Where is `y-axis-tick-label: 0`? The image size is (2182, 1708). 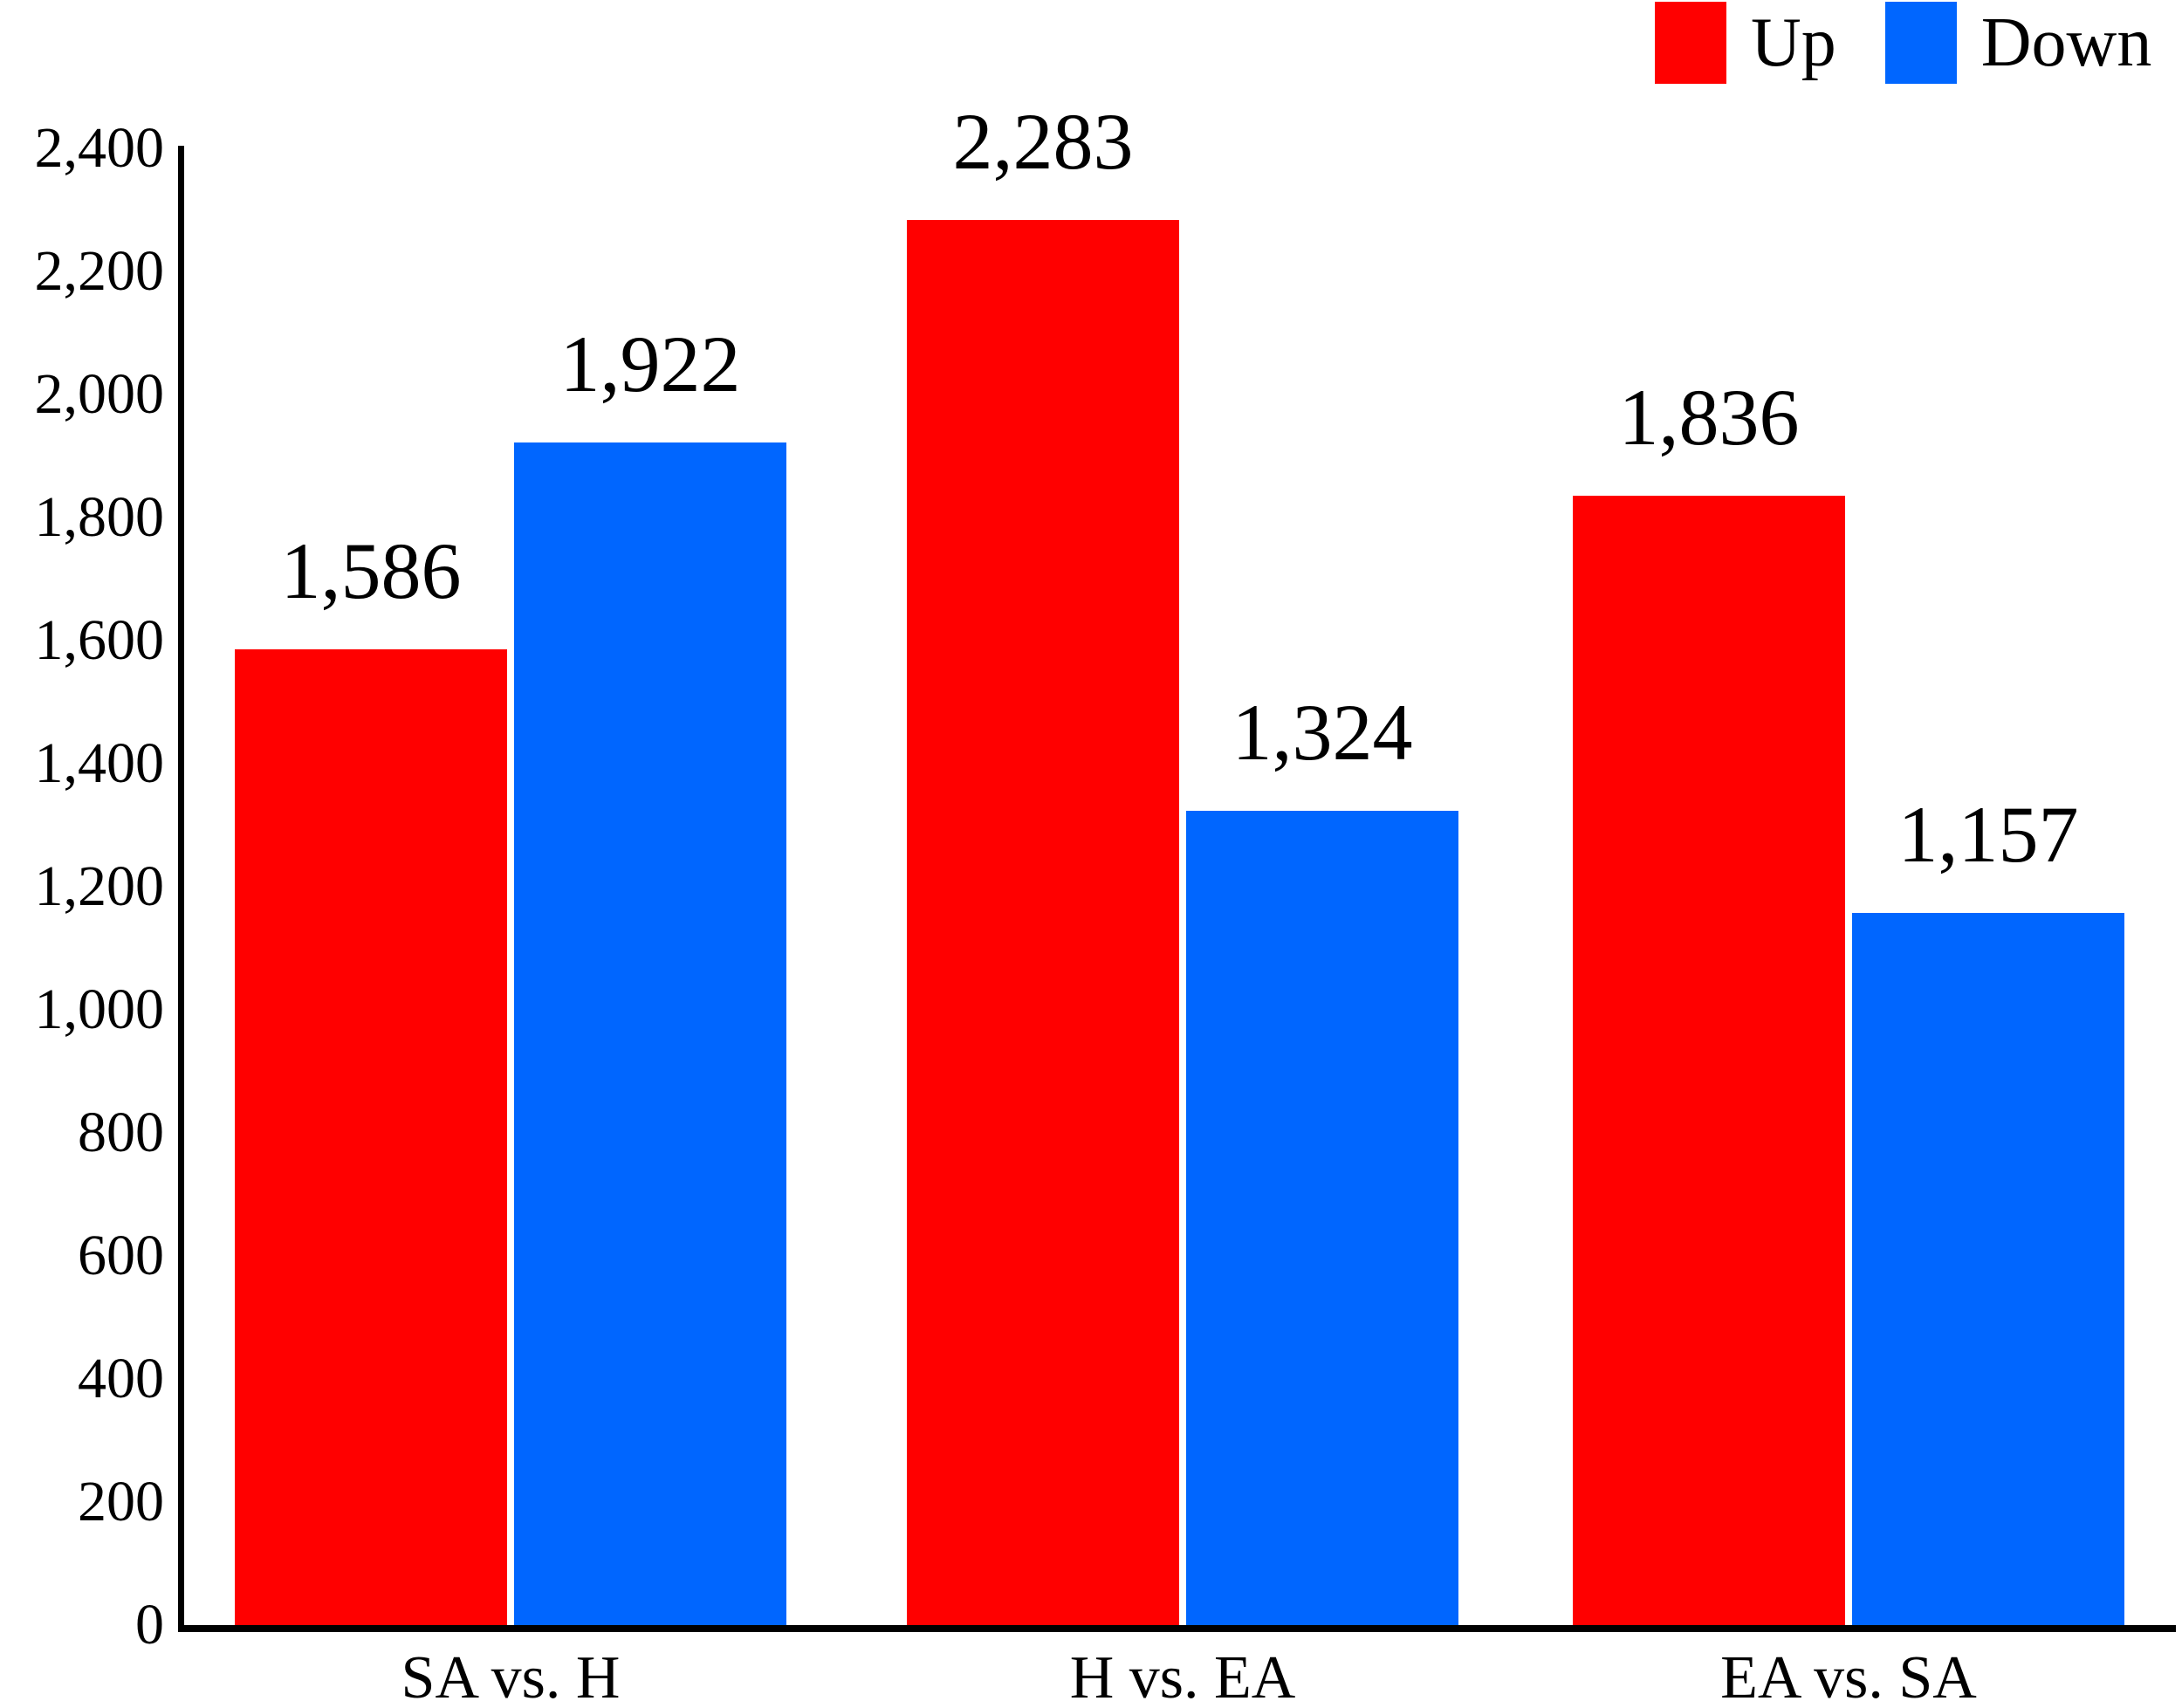
y-axis-tick-label: 0 is located at coordinates (149, 1625).